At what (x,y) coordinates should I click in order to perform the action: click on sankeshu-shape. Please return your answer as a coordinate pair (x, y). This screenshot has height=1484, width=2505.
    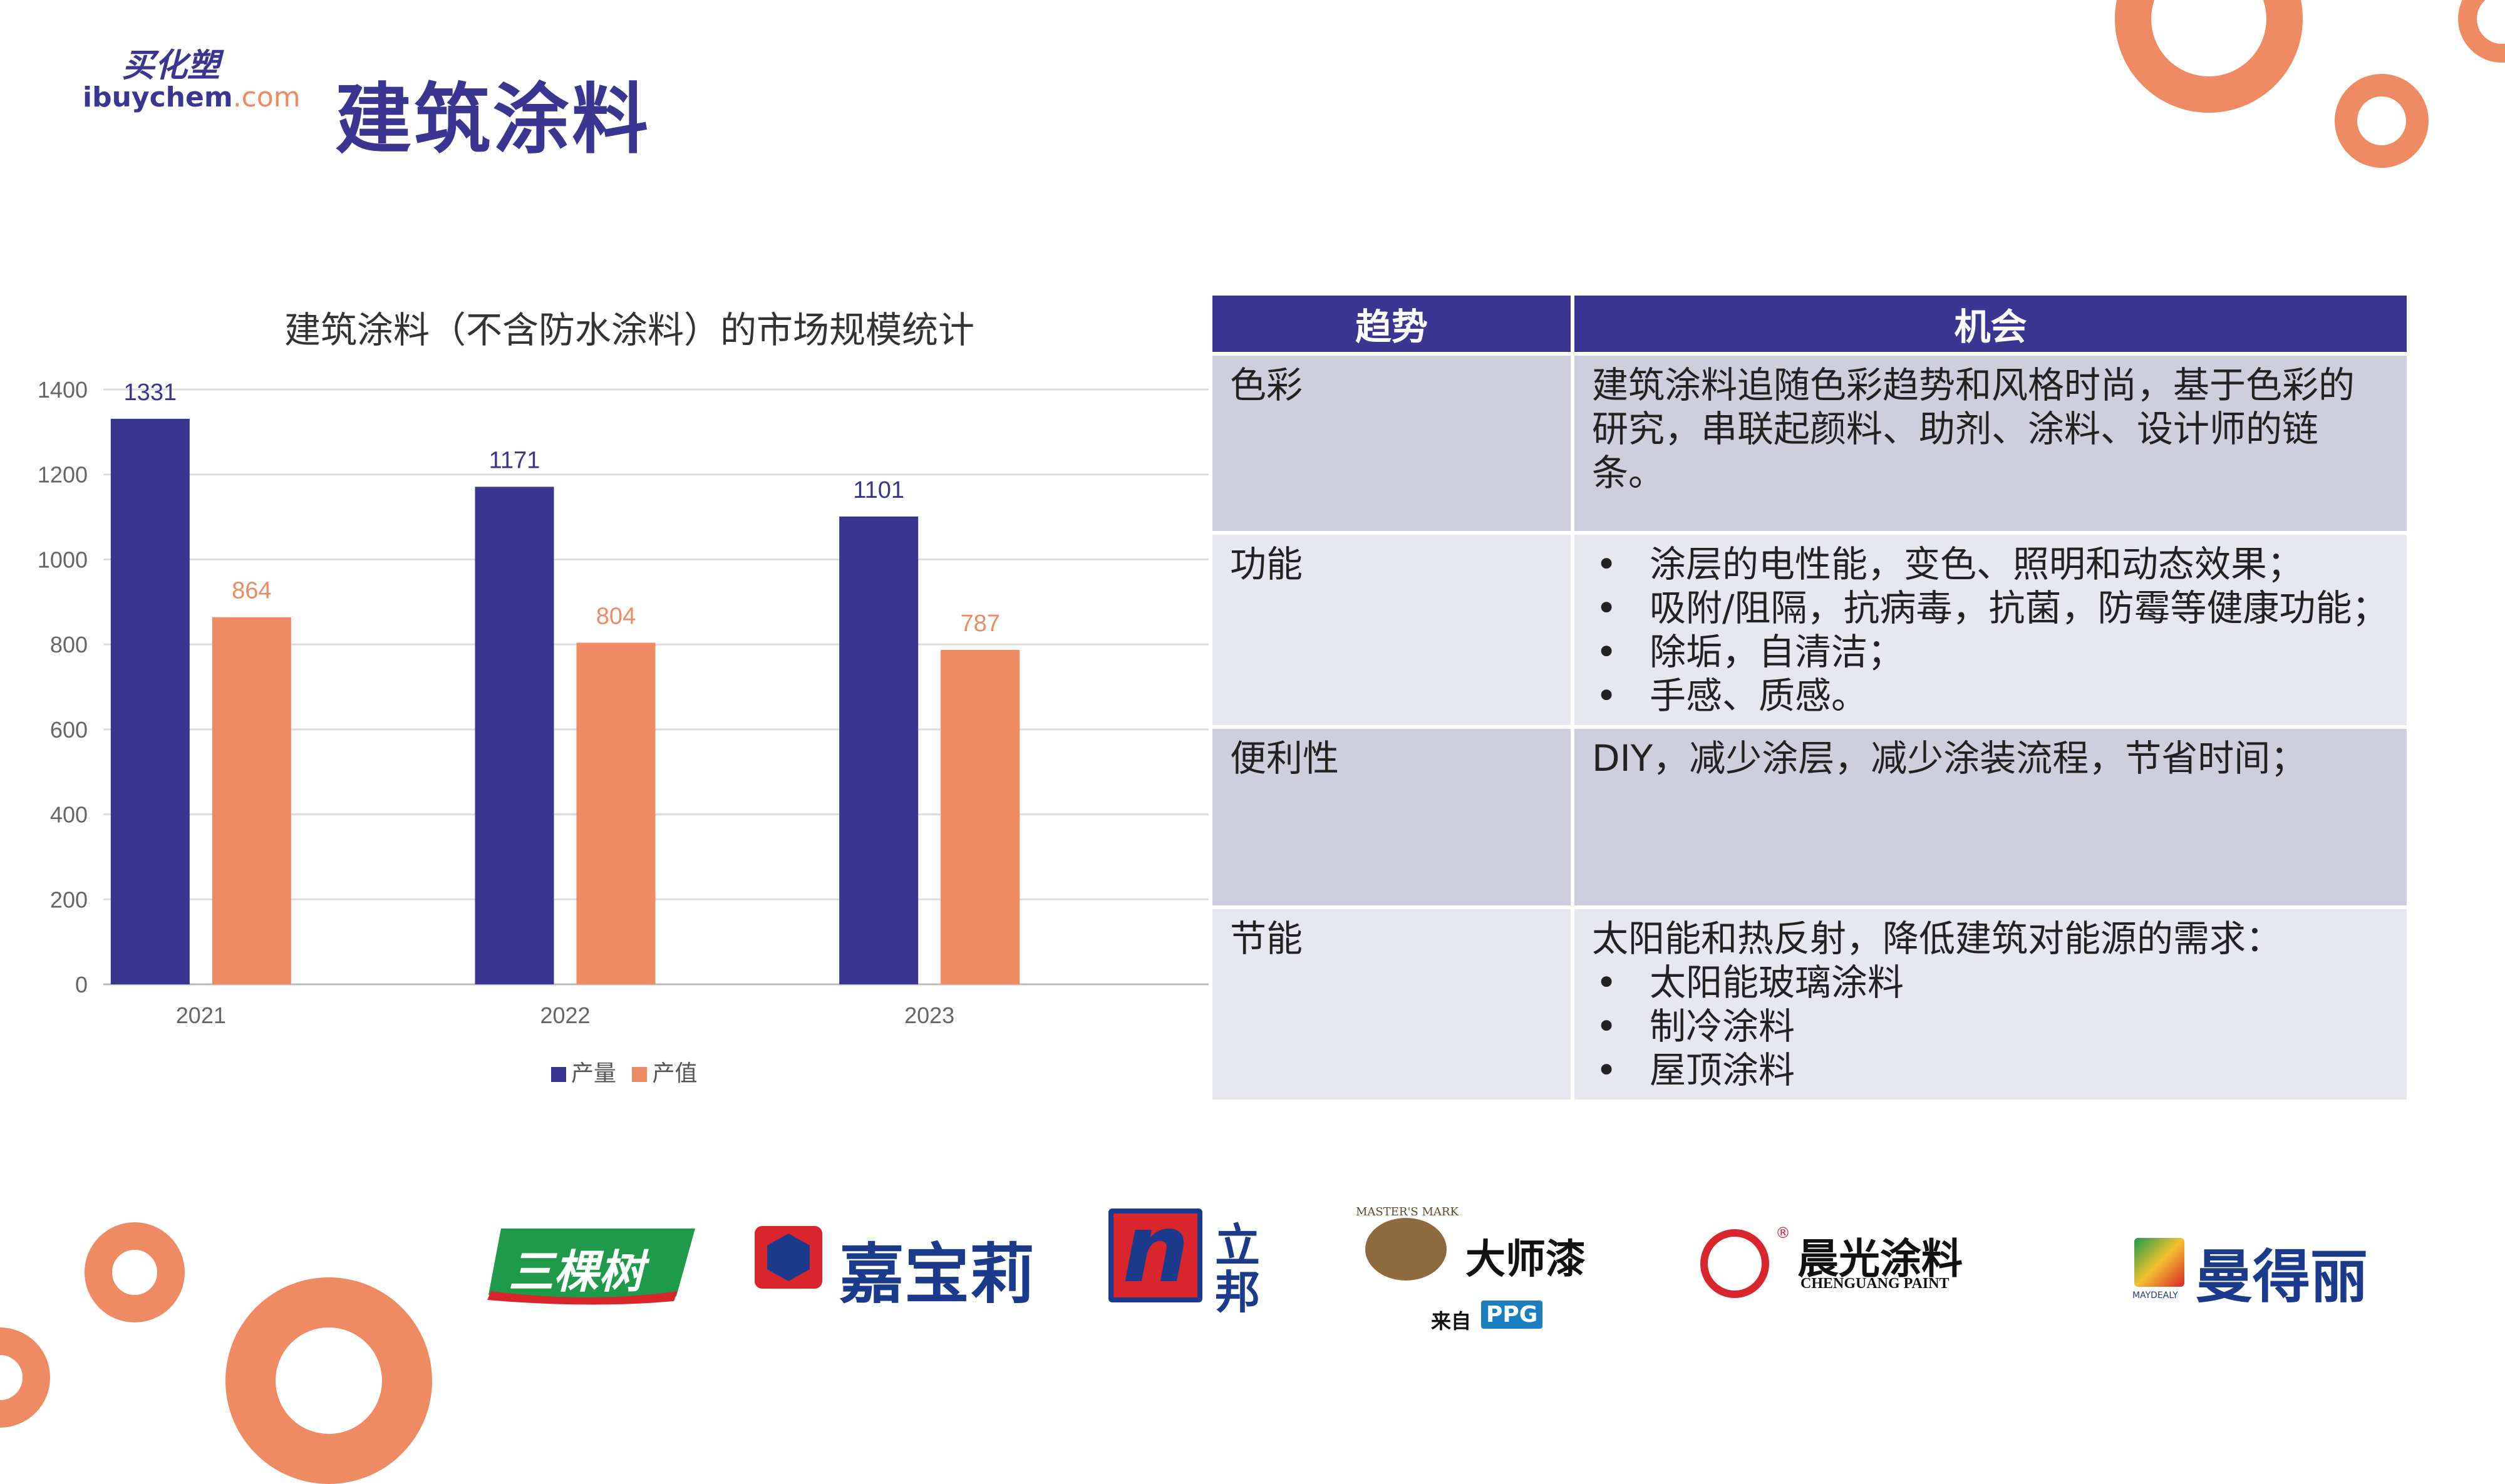
    Looking at the image, I should click on (591, 1267).